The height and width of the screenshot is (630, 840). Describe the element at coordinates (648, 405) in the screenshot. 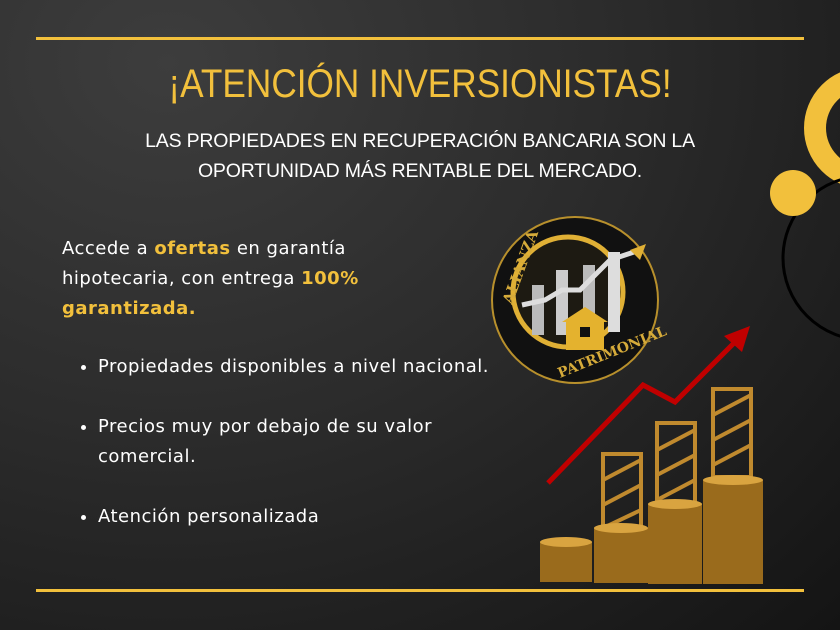

I see `red-trend-arrow-icon` at that location.